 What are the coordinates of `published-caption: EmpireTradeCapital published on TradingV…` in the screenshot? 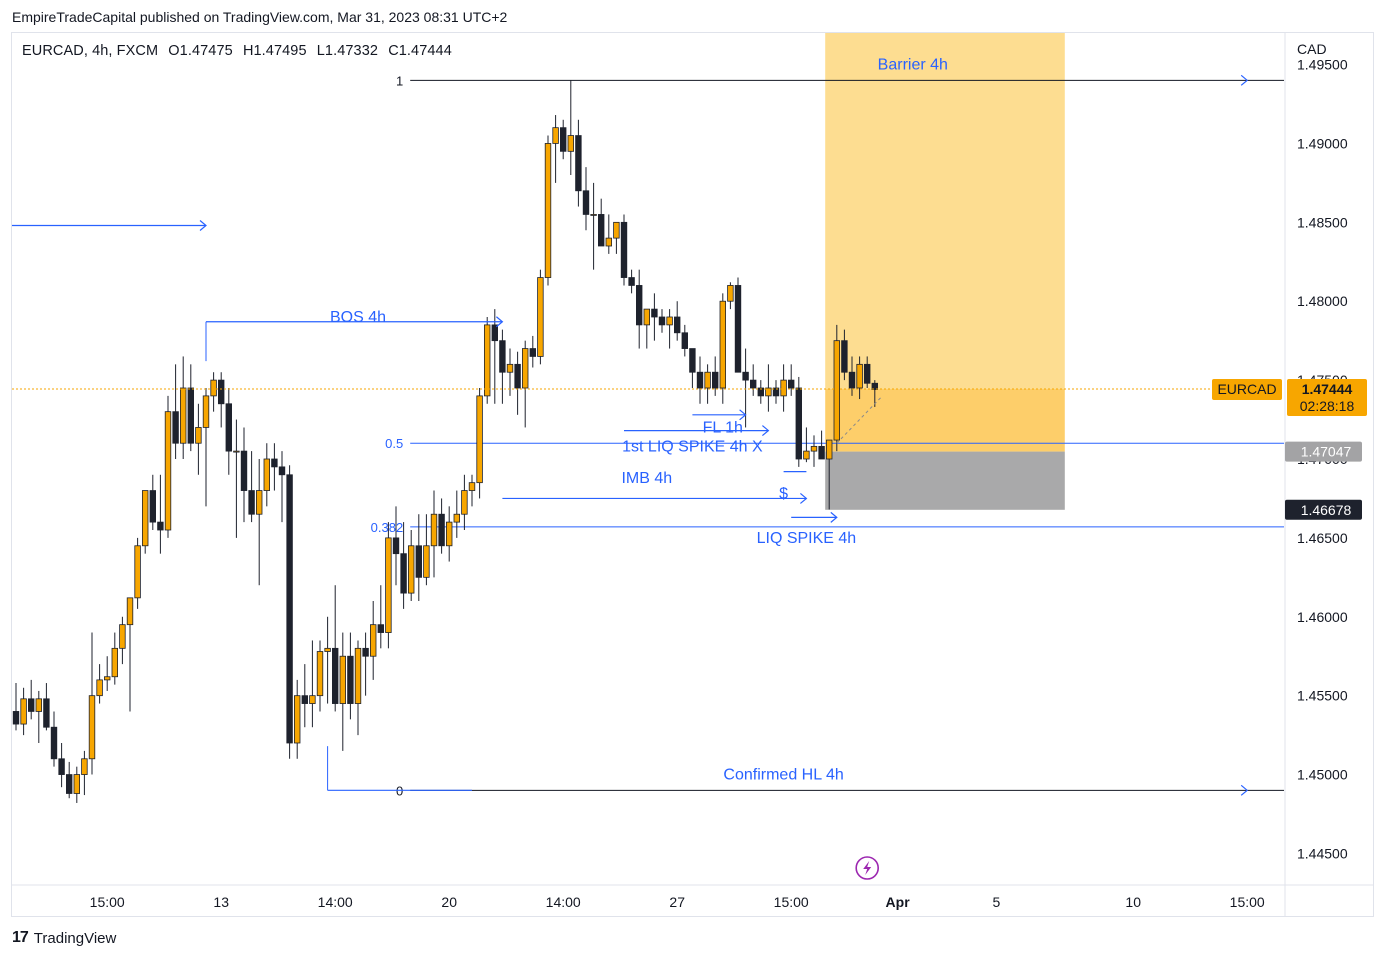 It's located at (260, 17).